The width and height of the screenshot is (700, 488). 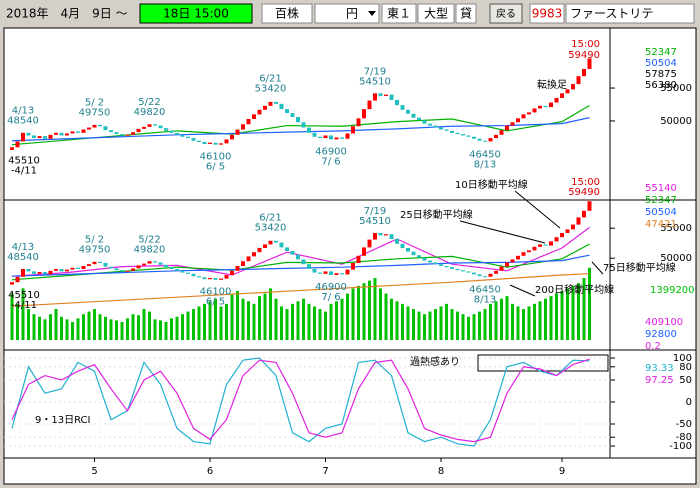 I want to click on name-label: ファーストリテ, so click(x=611, y=14).